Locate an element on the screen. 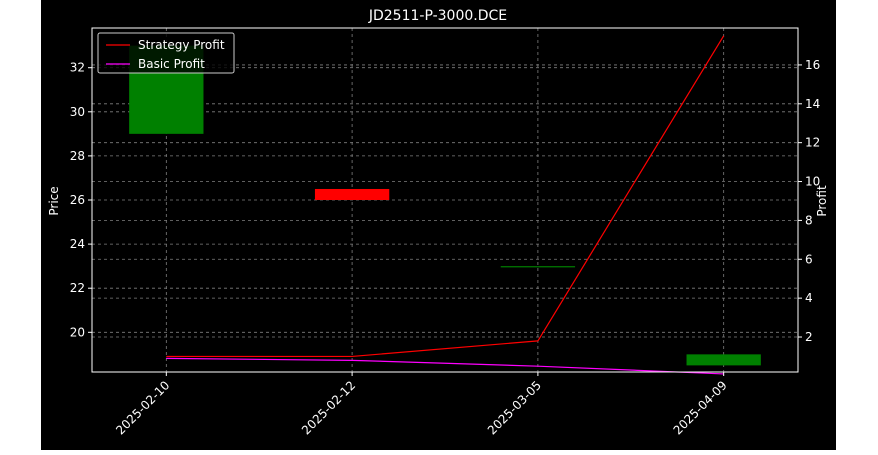 This screenshot has height=455, width=878. x-tick-label: 2025-02-12 is located at coordinates (328, 407).